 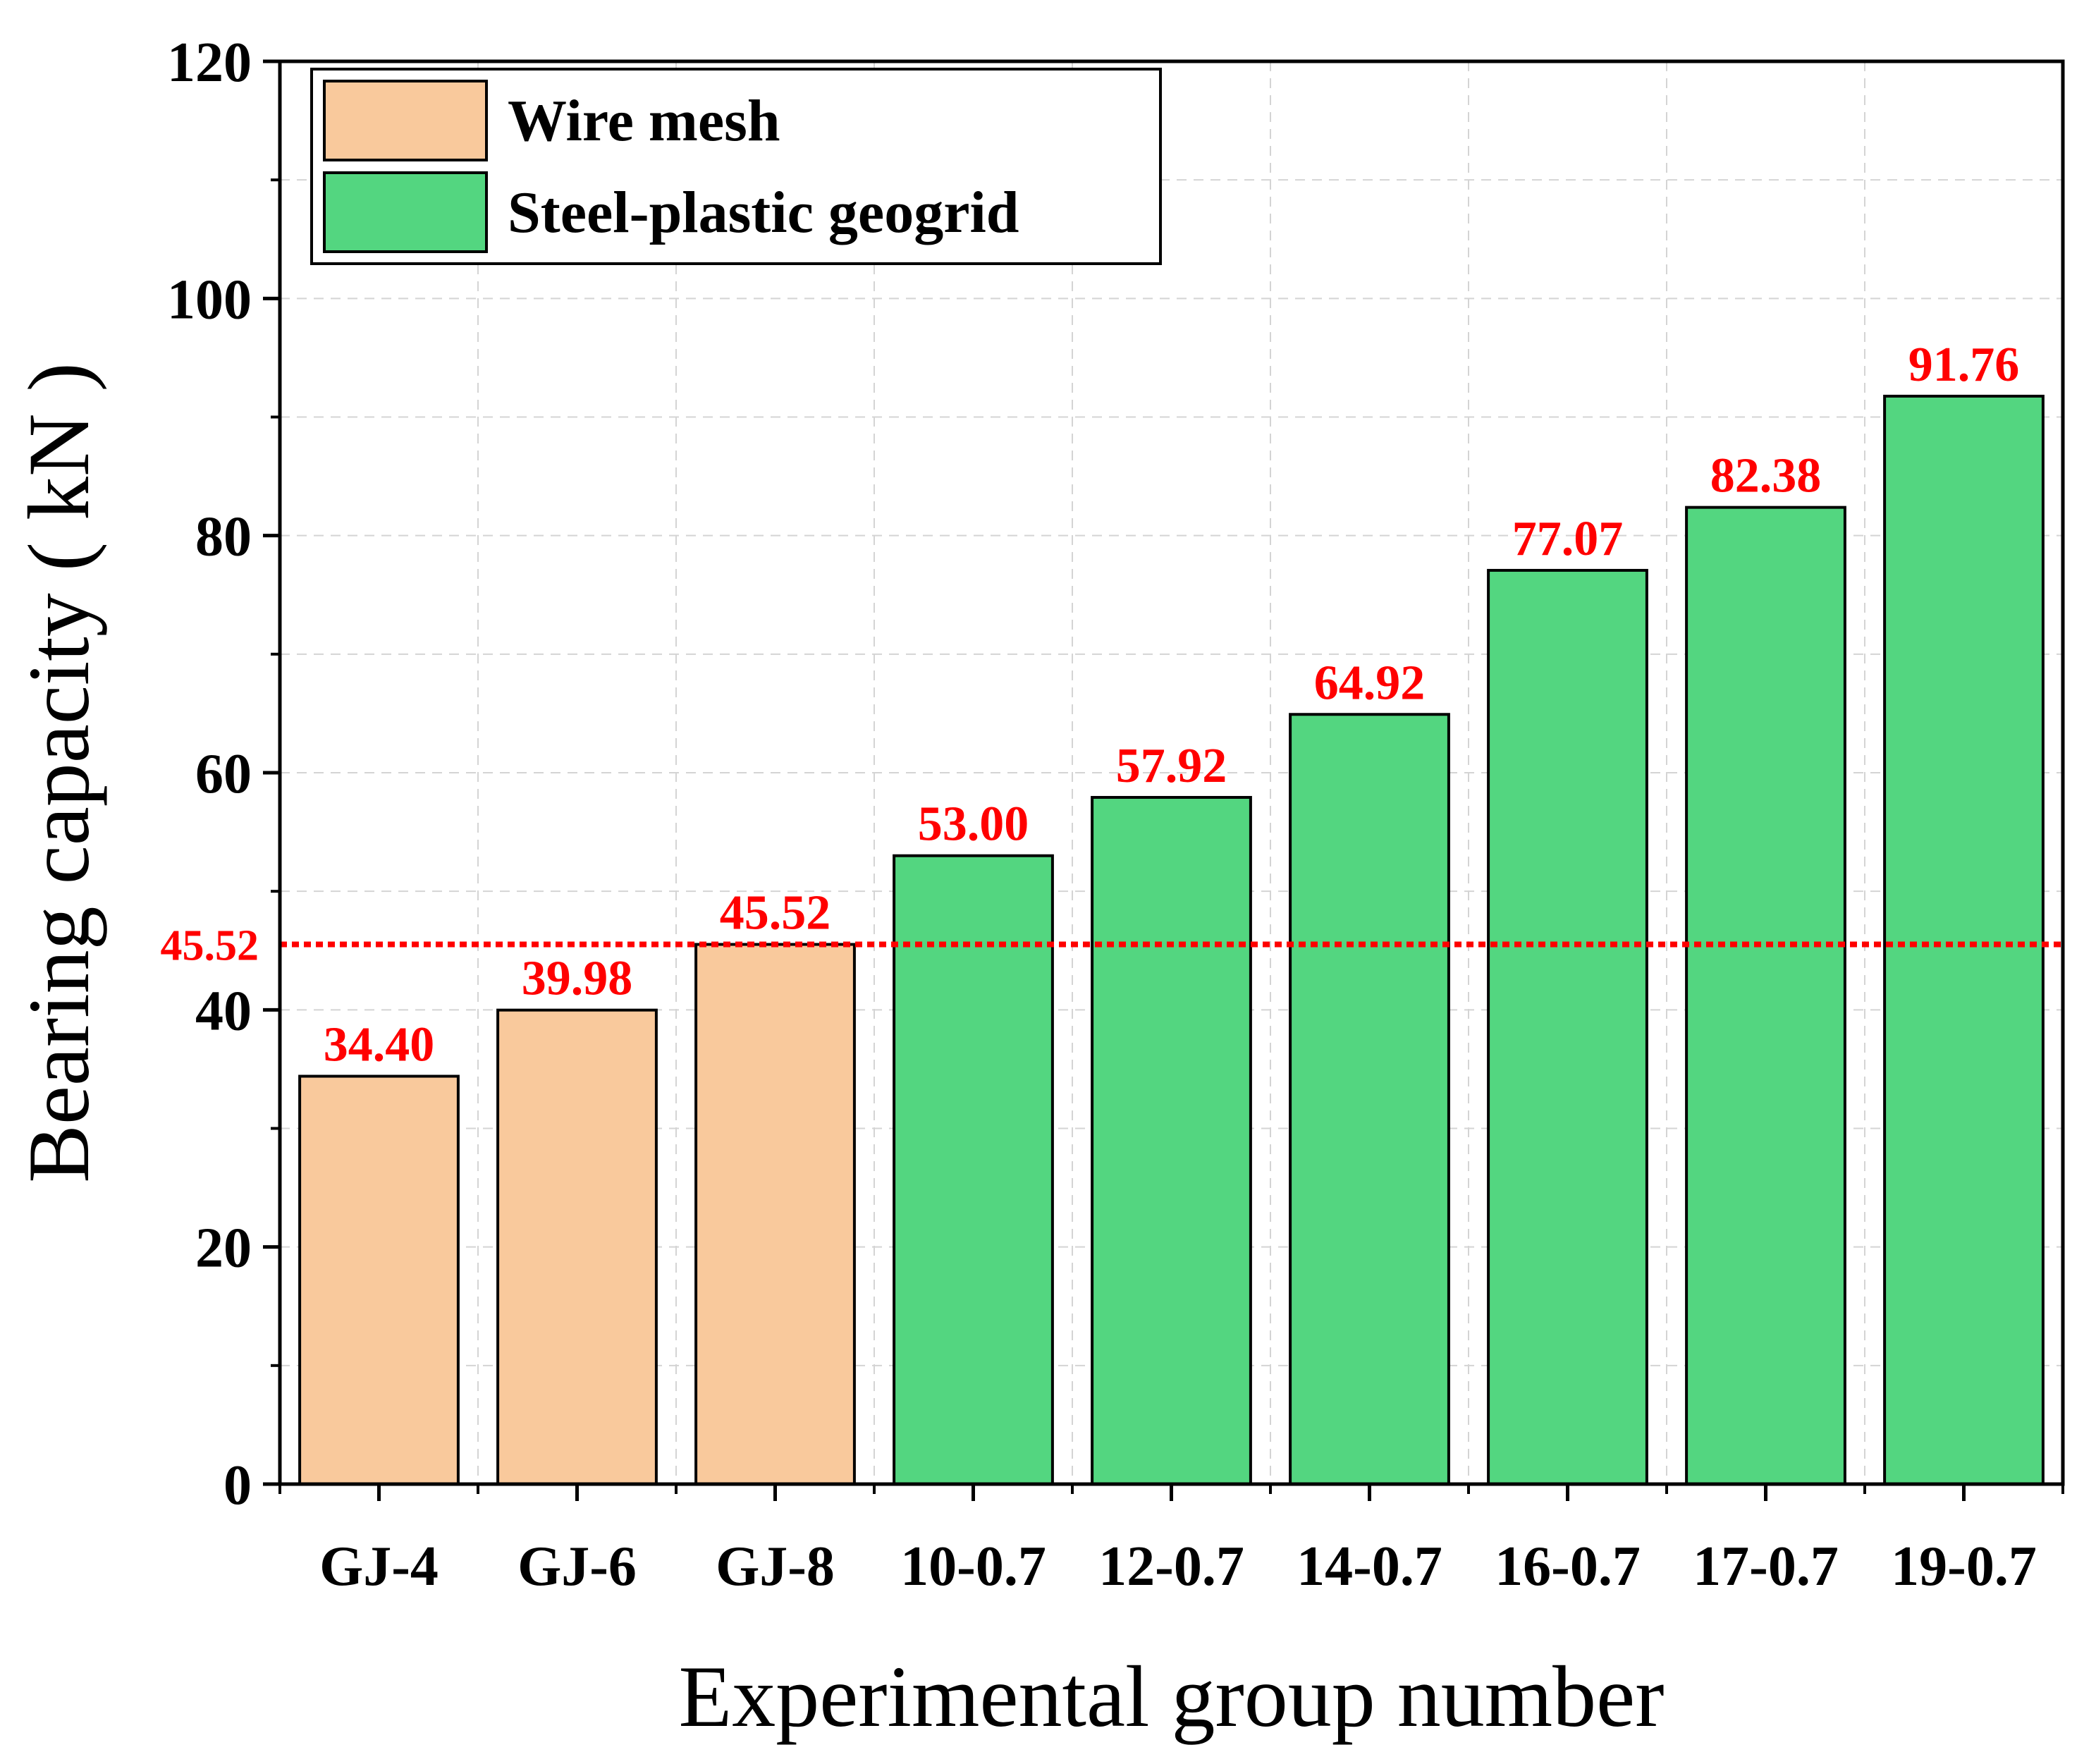 I want to click on x-tick-label: 19-0.7, so click(x=1964, y=1567).